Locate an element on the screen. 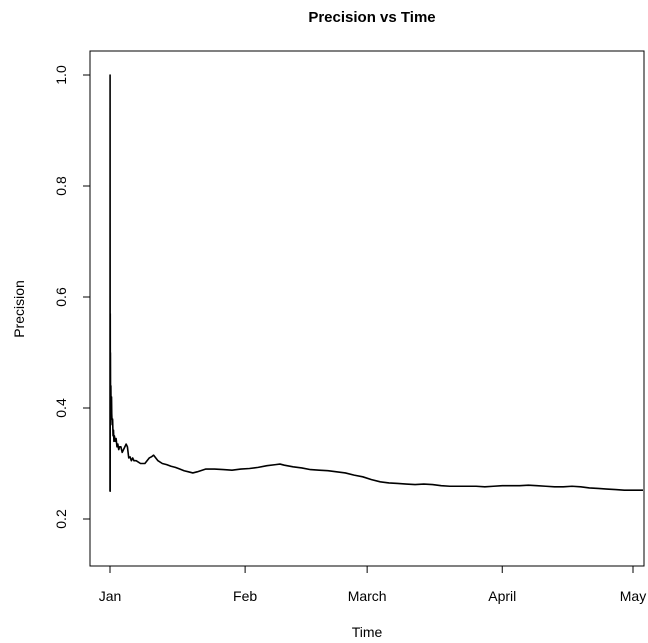 This screenshot has height=643, width=648. y-axis-label: Precision is located at coordinates (19, 309).